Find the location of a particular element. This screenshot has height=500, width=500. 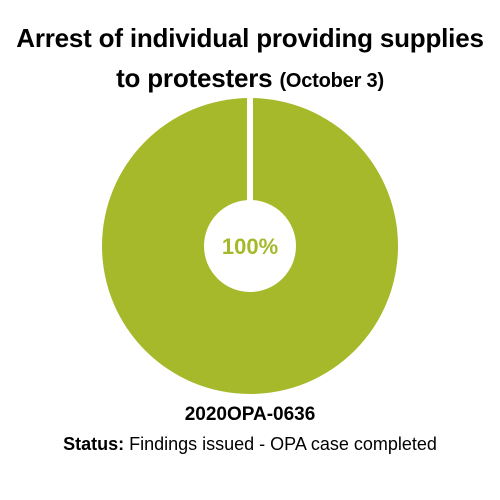

title-line-2-text: to protesters is located at coordinates (194, 78).